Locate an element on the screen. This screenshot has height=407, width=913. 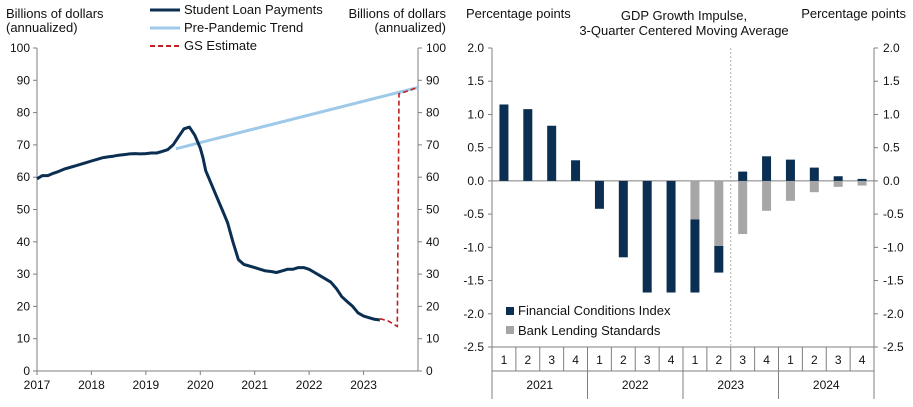
y-tick-label-right: 50 is located at coordinates (433, 210).